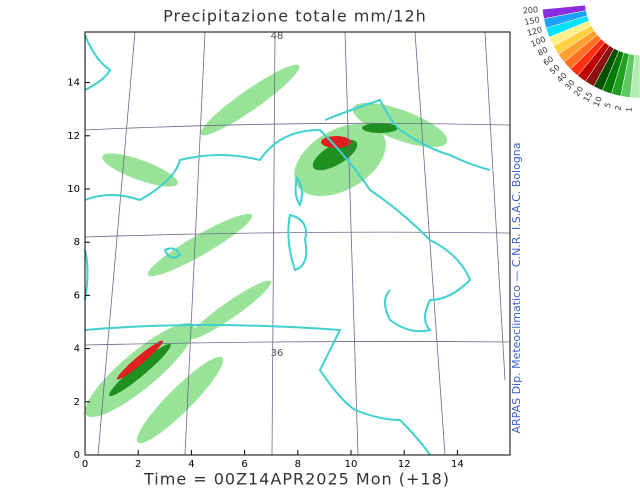 The width and height of the screenshot is (640, 498). Describe the element at coordinates (619, 107) in the screenshot. I see `legend-label: 2` at that location.